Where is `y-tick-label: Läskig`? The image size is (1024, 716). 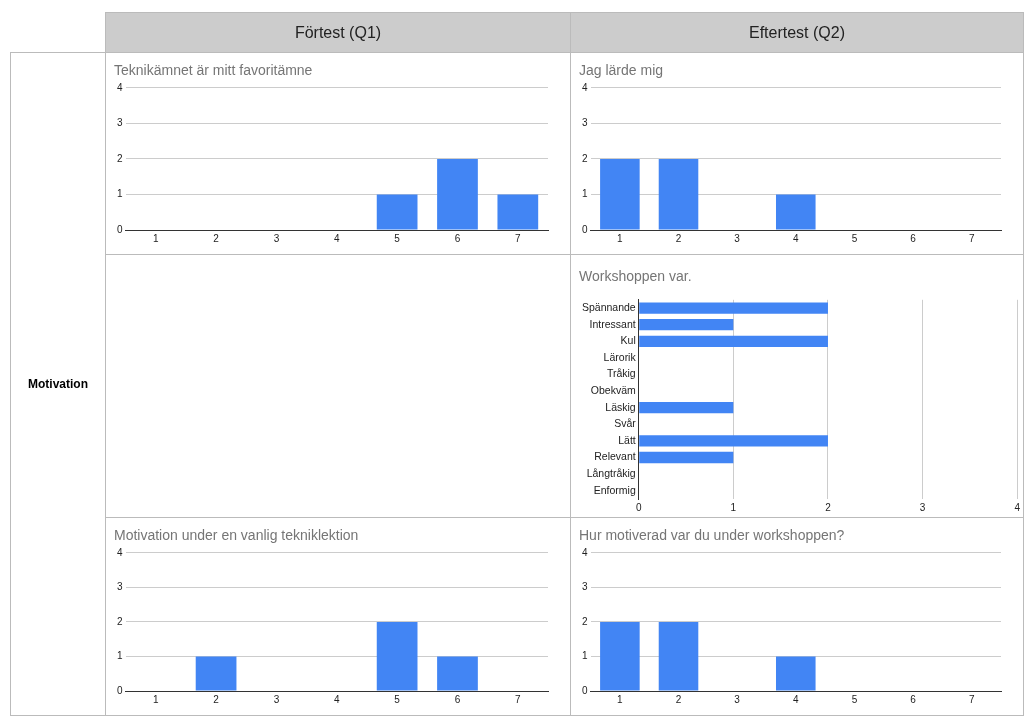
y-tick-label: Läskig is located at coordinates (620, 406).